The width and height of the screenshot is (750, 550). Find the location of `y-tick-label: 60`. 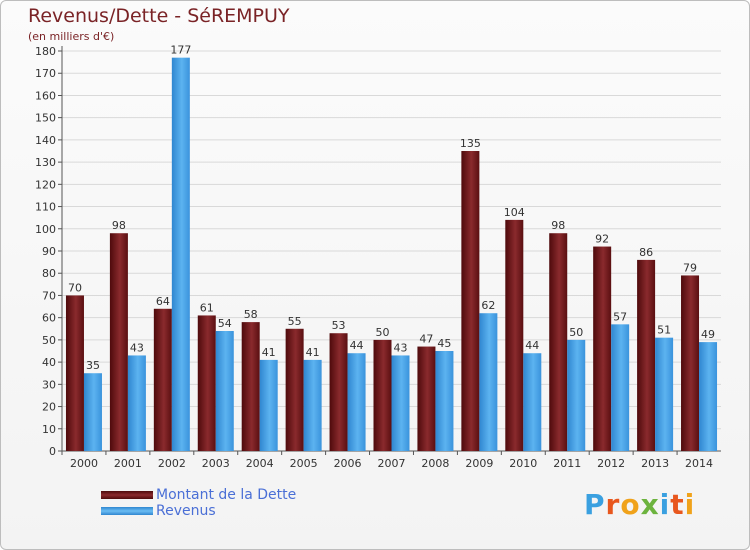

y-tick-label: 60 is located at coordinates (49, 318).